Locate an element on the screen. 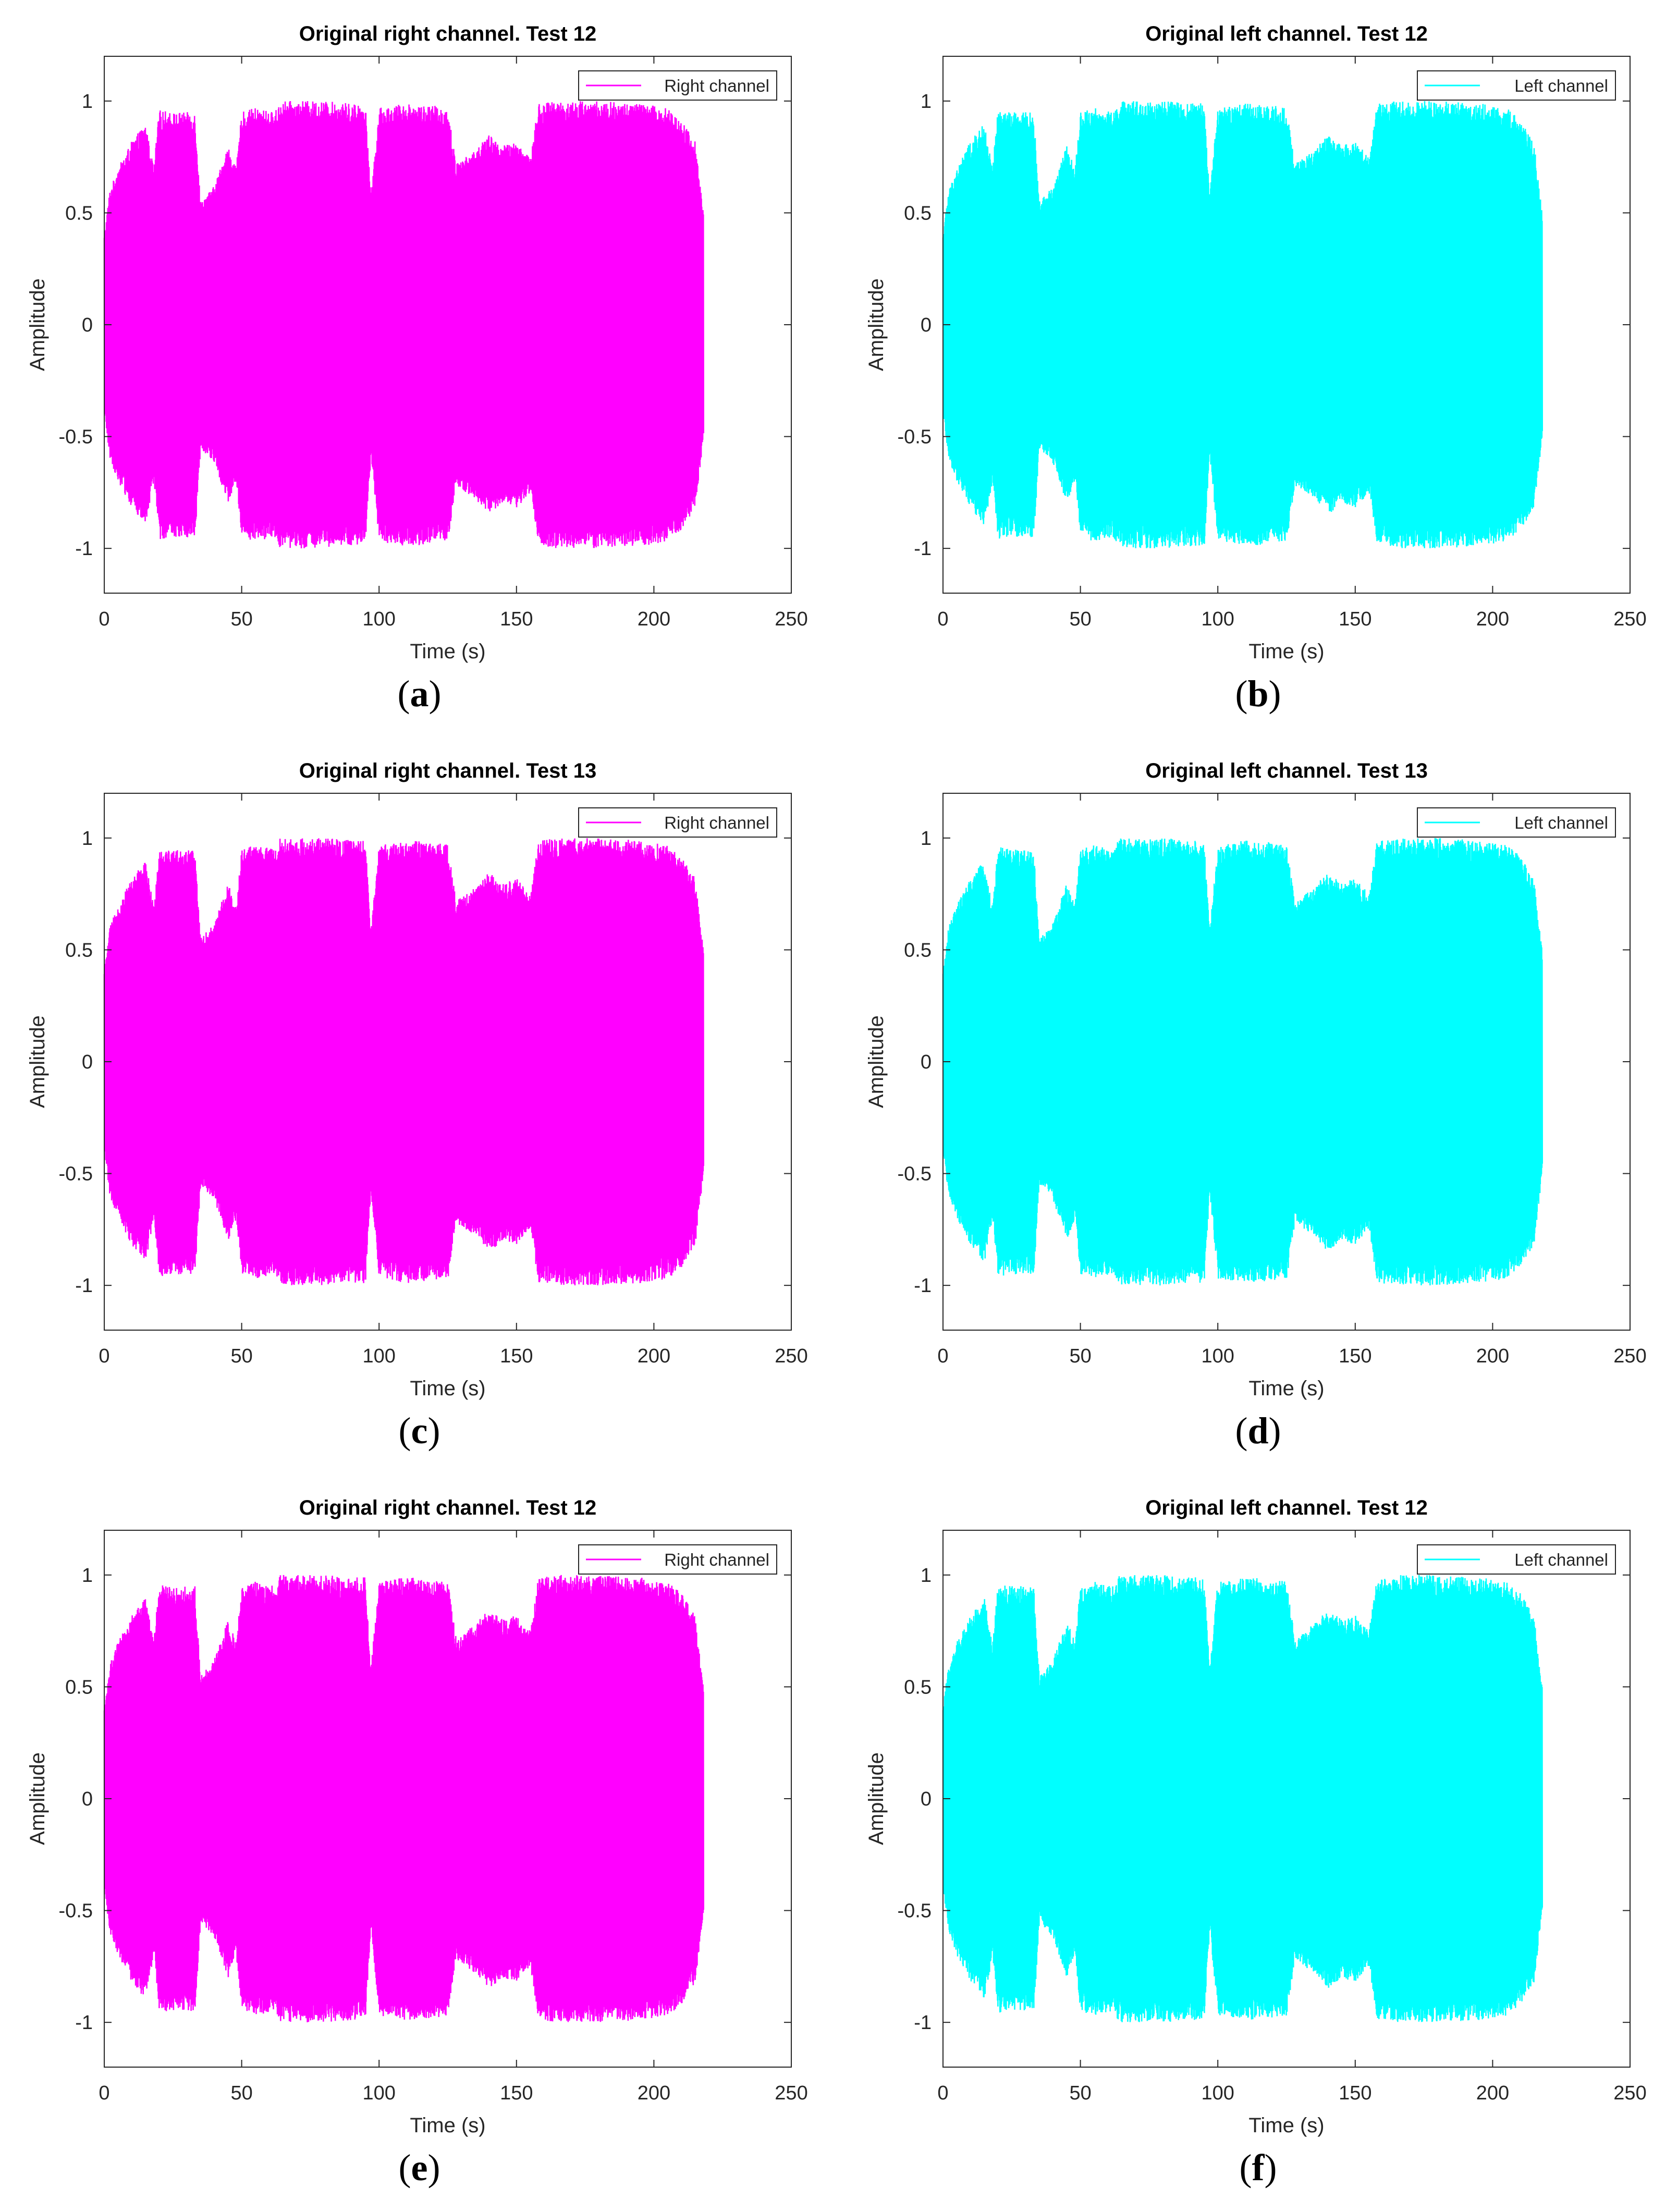  panel-caption: (b) is located at coordinates (1258, 694).